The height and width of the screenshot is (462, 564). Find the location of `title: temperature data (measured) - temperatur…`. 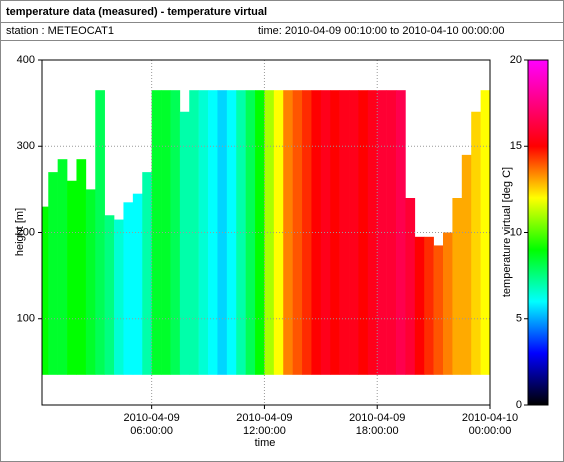

title: temperature data (measured) - temperatur… is located at coordinates (136, 12).